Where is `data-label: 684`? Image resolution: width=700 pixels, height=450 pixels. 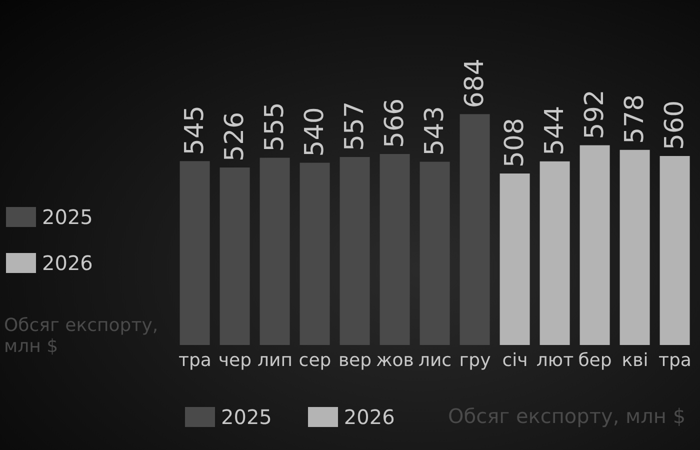 data-label: 684 is located at coordinates (475, 83).